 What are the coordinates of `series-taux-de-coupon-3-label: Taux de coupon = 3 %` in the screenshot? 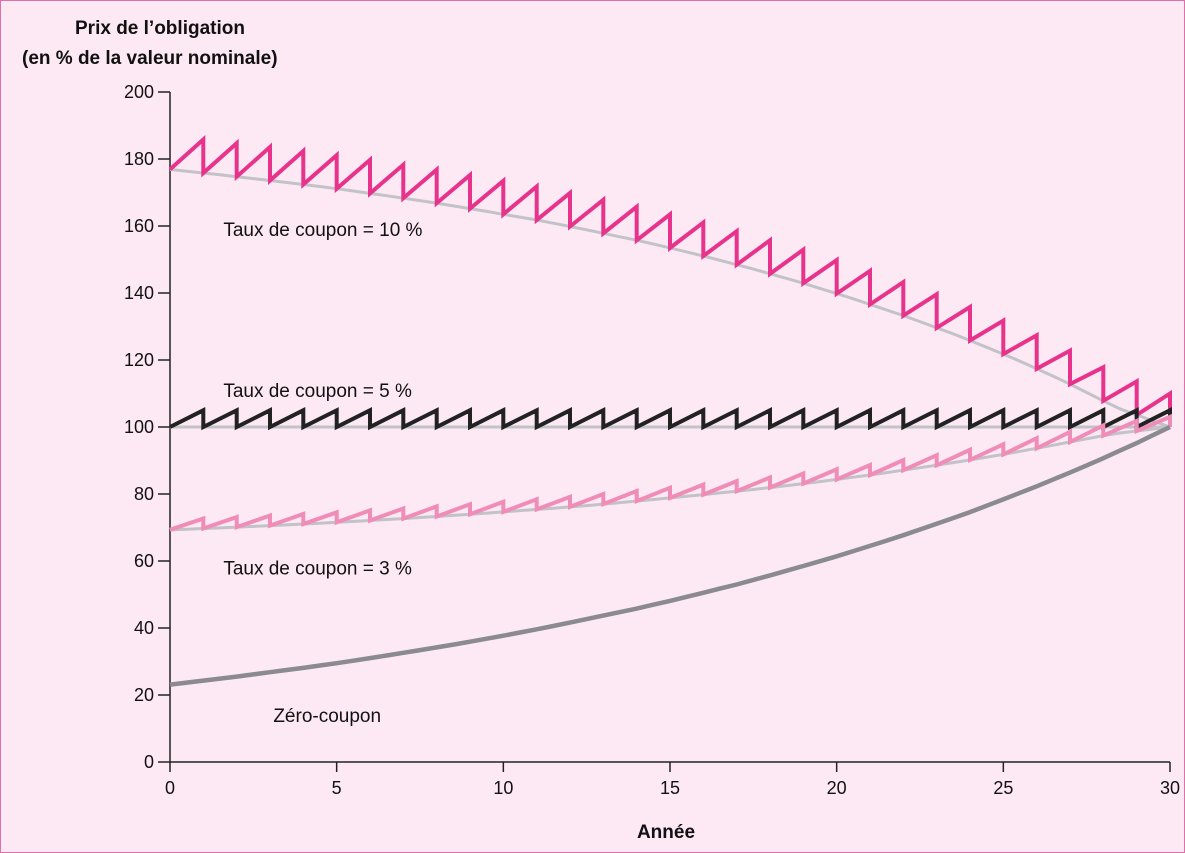 It's located at (317, 568).